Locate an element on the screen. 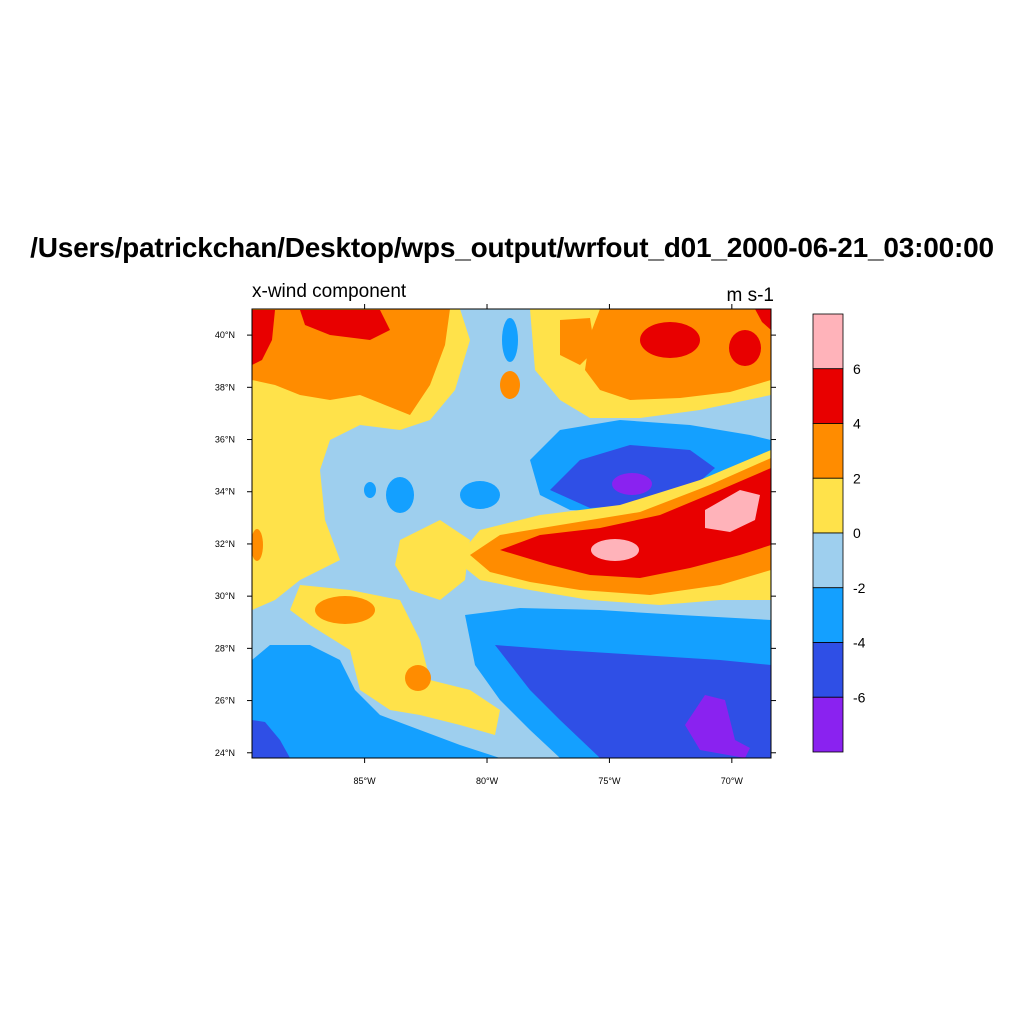  band-purple-south is located at coordinates (717, 726).